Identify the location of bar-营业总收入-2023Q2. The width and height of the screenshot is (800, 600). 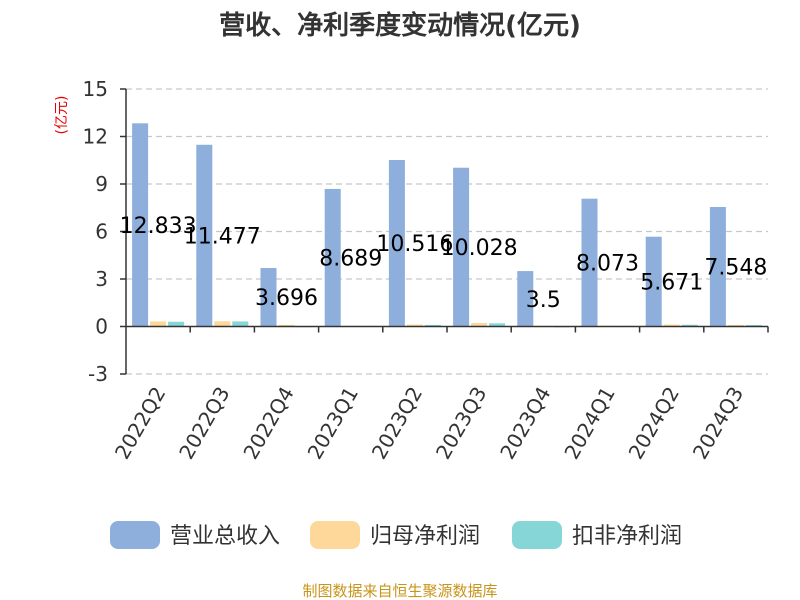
(396, 243).